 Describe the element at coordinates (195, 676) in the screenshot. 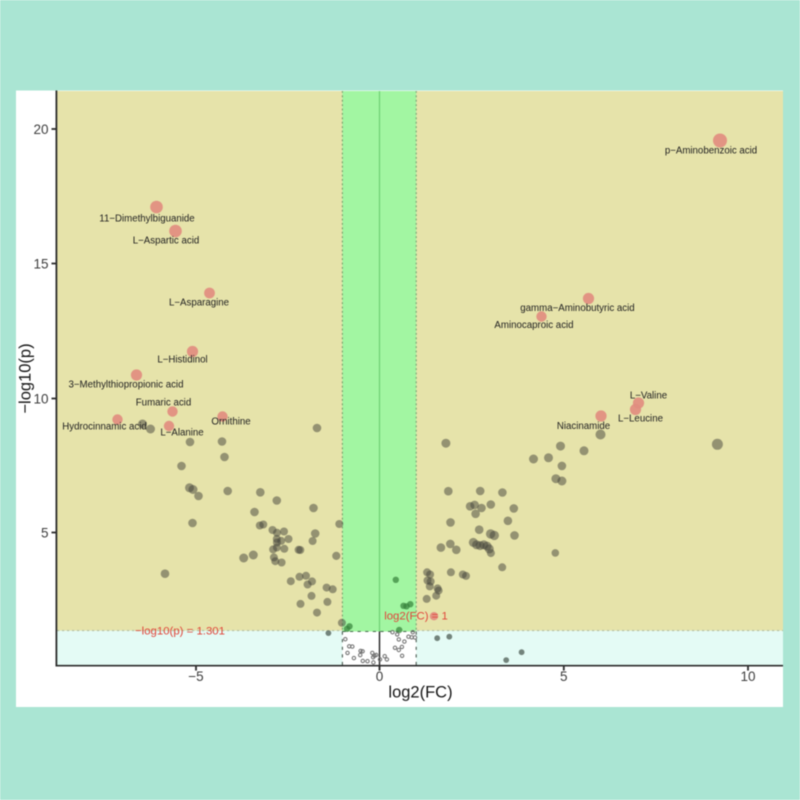

I see `svg-text: −5` at that location.